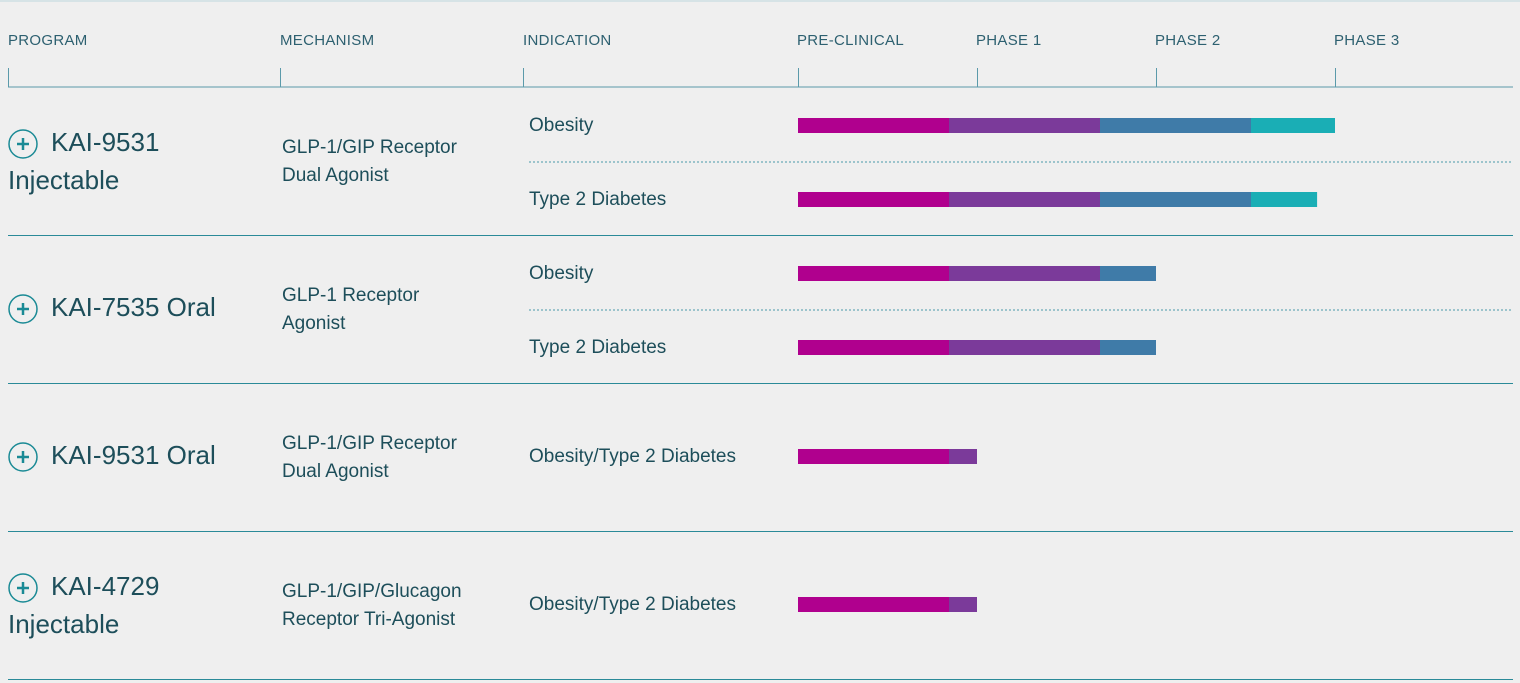 The width and height of the screenshot is (1520, 683). What do you see at coordinates (105, 142) in the screenshot?
I see `program-name: KAI-9531` at bounding box center [105, 142].